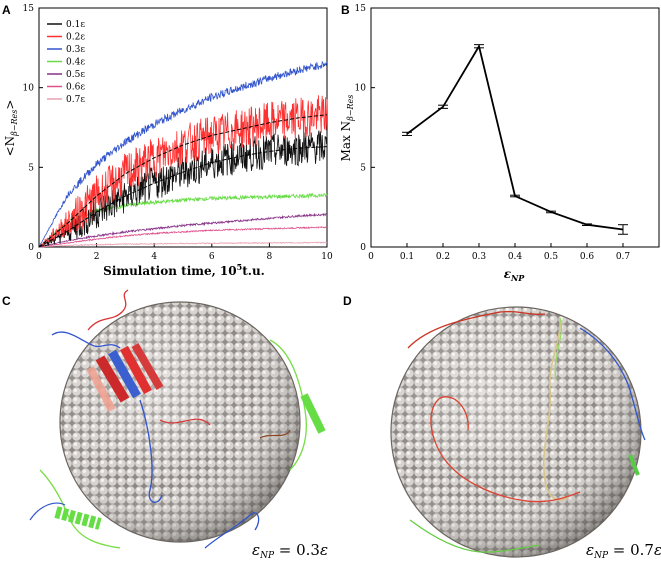  I want to click on chart-b-xtick-label: 0.6, so click(587, 257).